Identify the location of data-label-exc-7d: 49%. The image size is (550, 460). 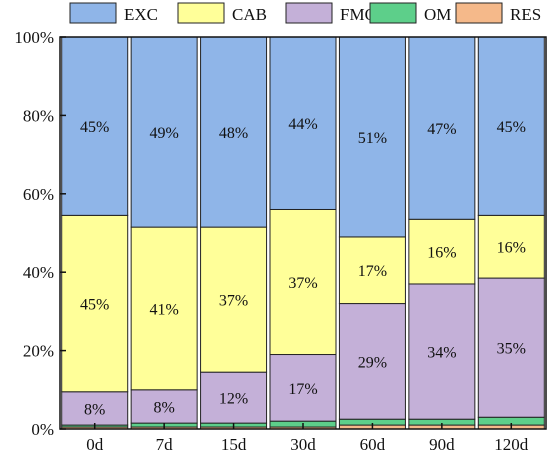
(163, 133).